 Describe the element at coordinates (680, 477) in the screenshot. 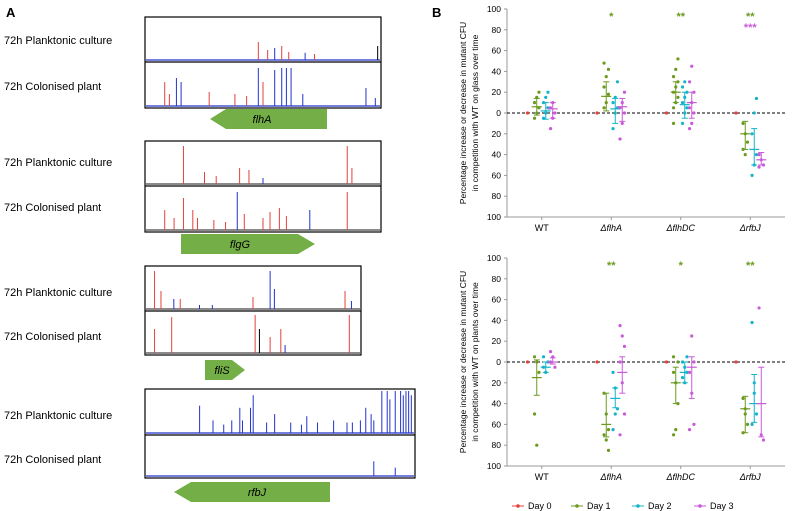

I see `x-tick-label: ΔflhDC` at that location.